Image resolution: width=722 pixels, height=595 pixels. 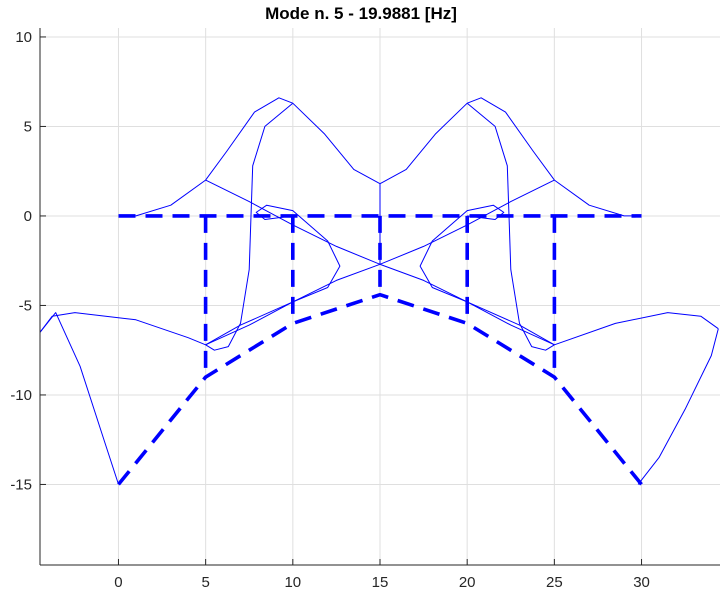 What do you see at coordinates (28, 216) in the screenshot?
I see `y-tick-label: 0` at bounding box center [28, 216].